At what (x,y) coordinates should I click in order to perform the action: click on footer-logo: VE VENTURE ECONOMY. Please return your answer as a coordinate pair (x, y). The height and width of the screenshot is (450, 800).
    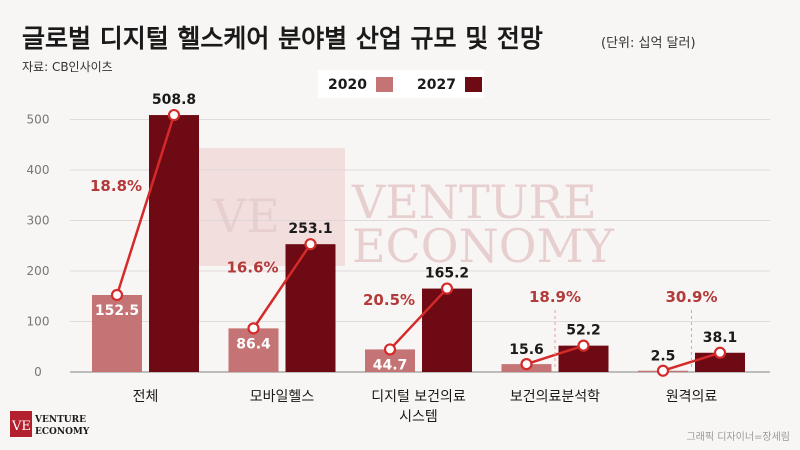
    Looking at the image, I should click on (50, 424).